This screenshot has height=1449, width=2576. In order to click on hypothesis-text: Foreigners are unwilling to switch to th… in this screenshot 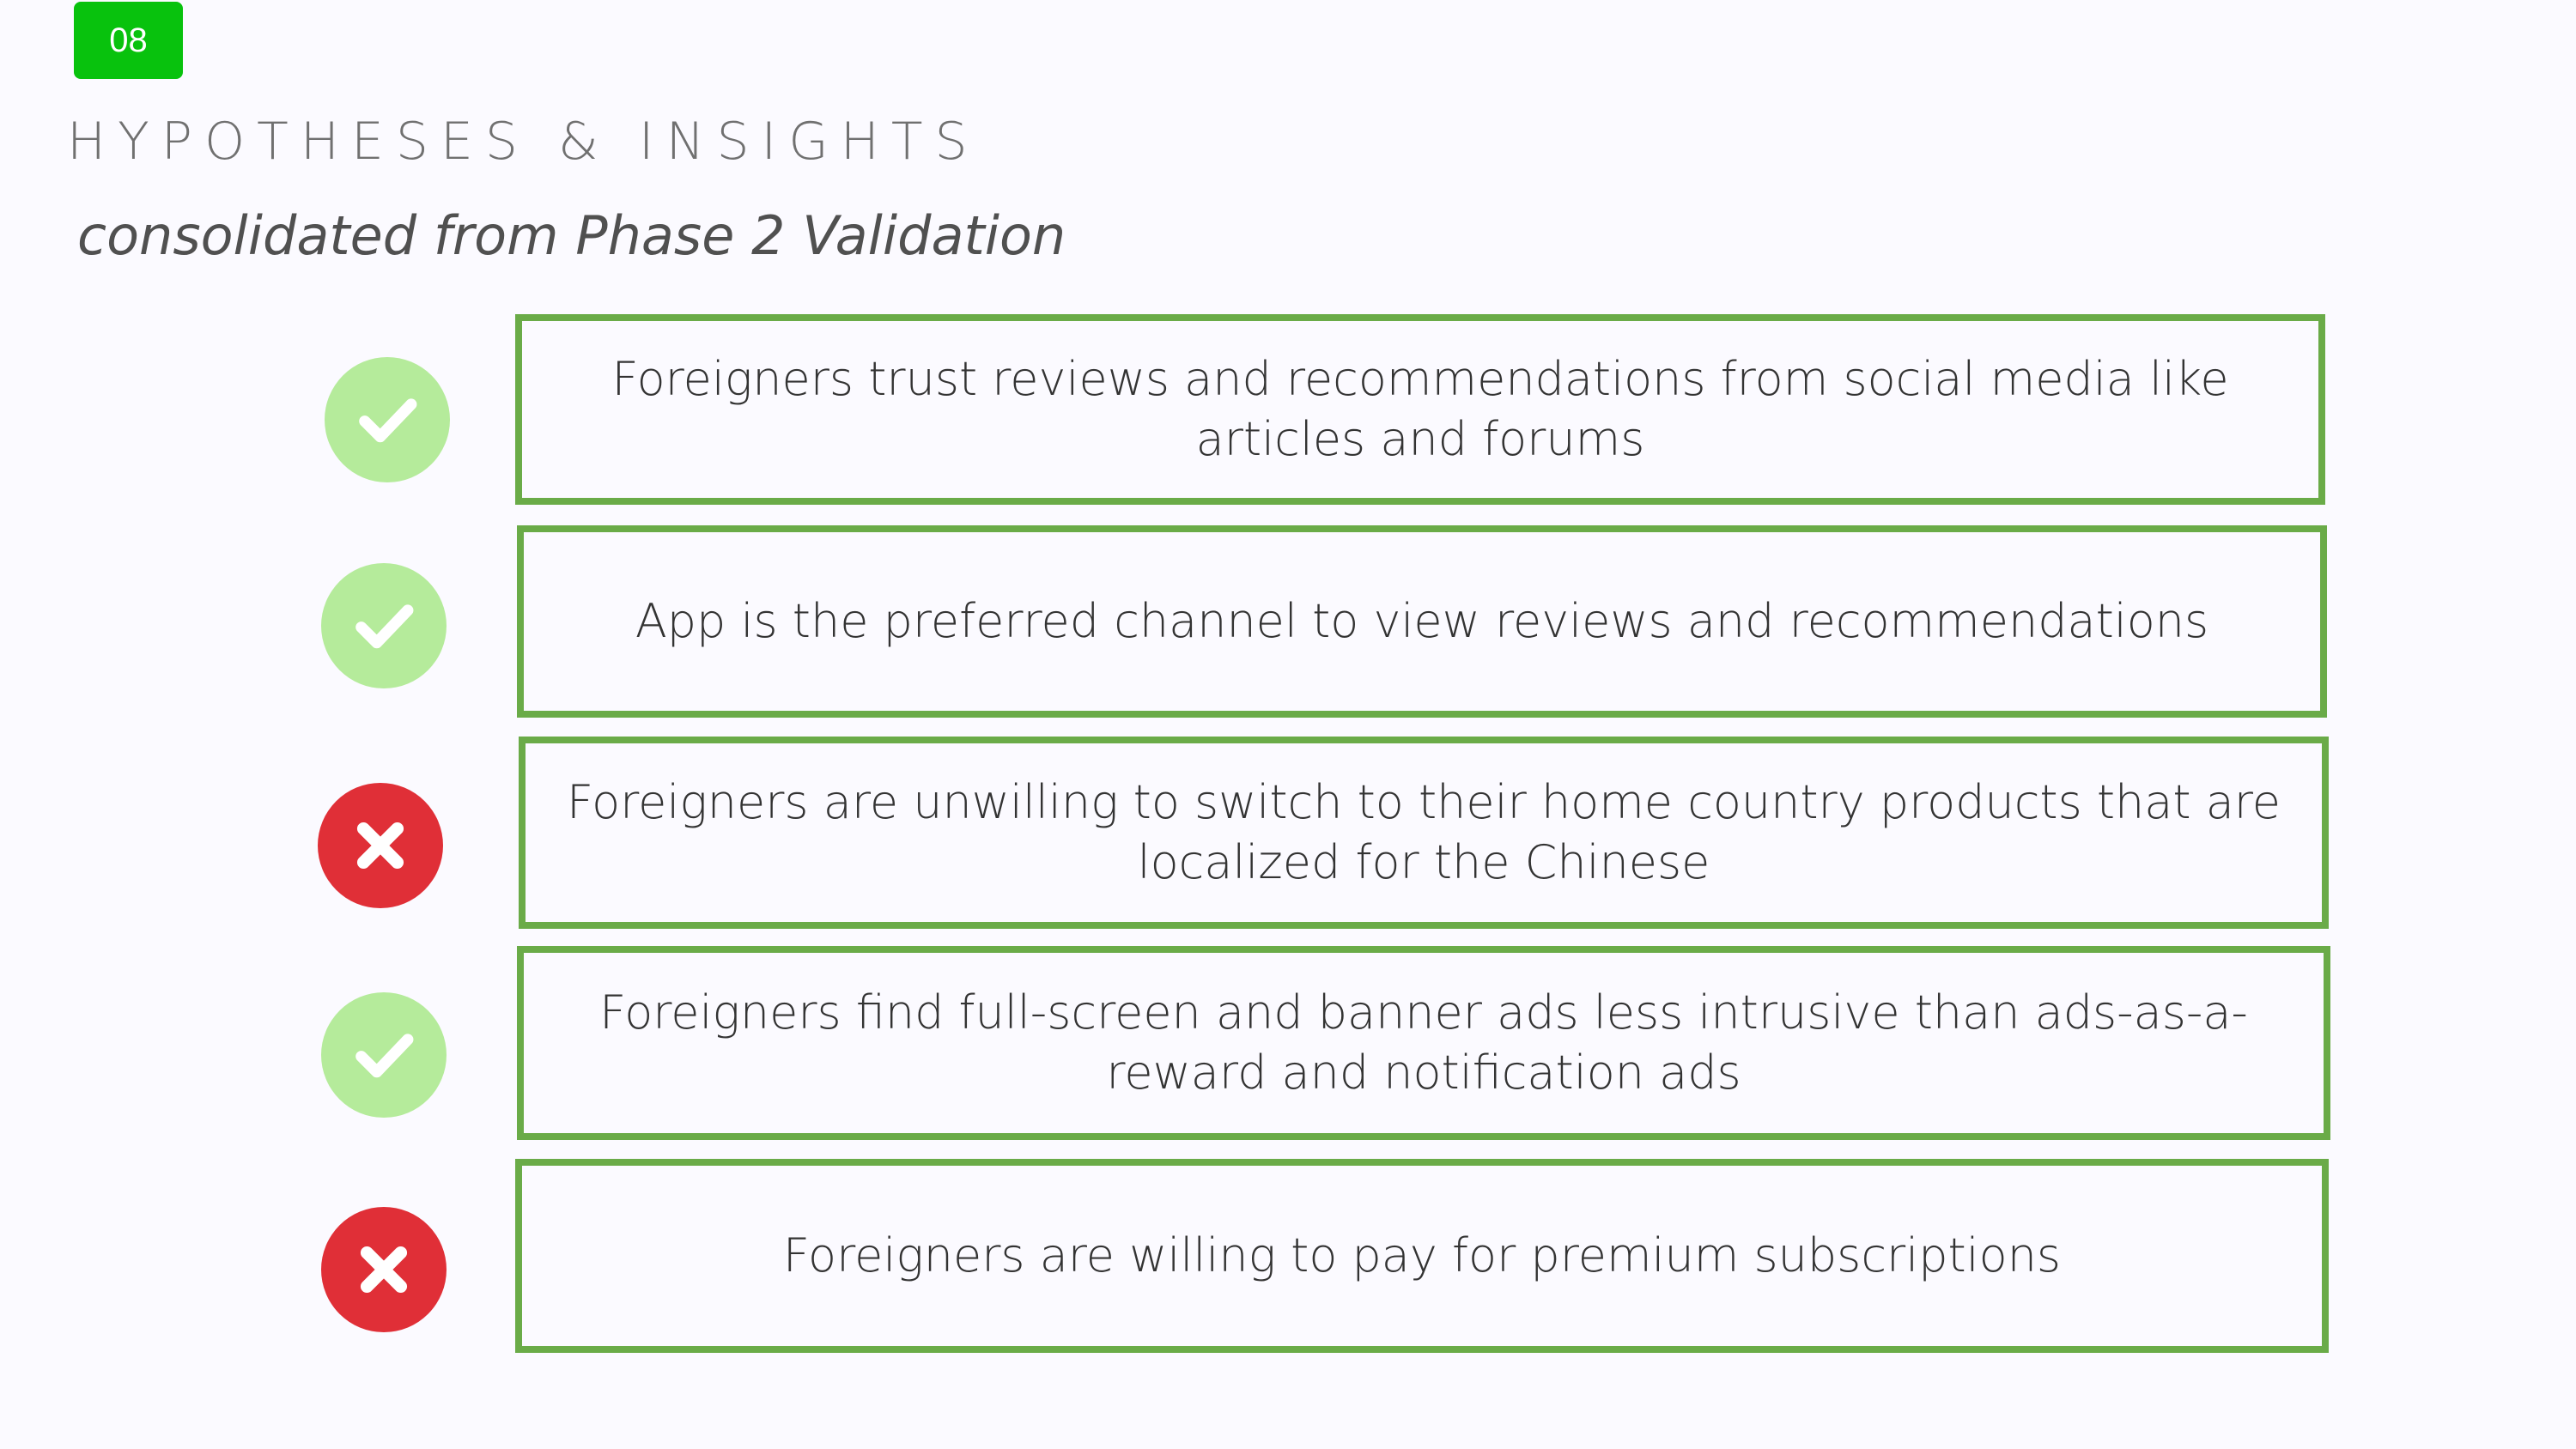, I will do `click(1423, 832)`.